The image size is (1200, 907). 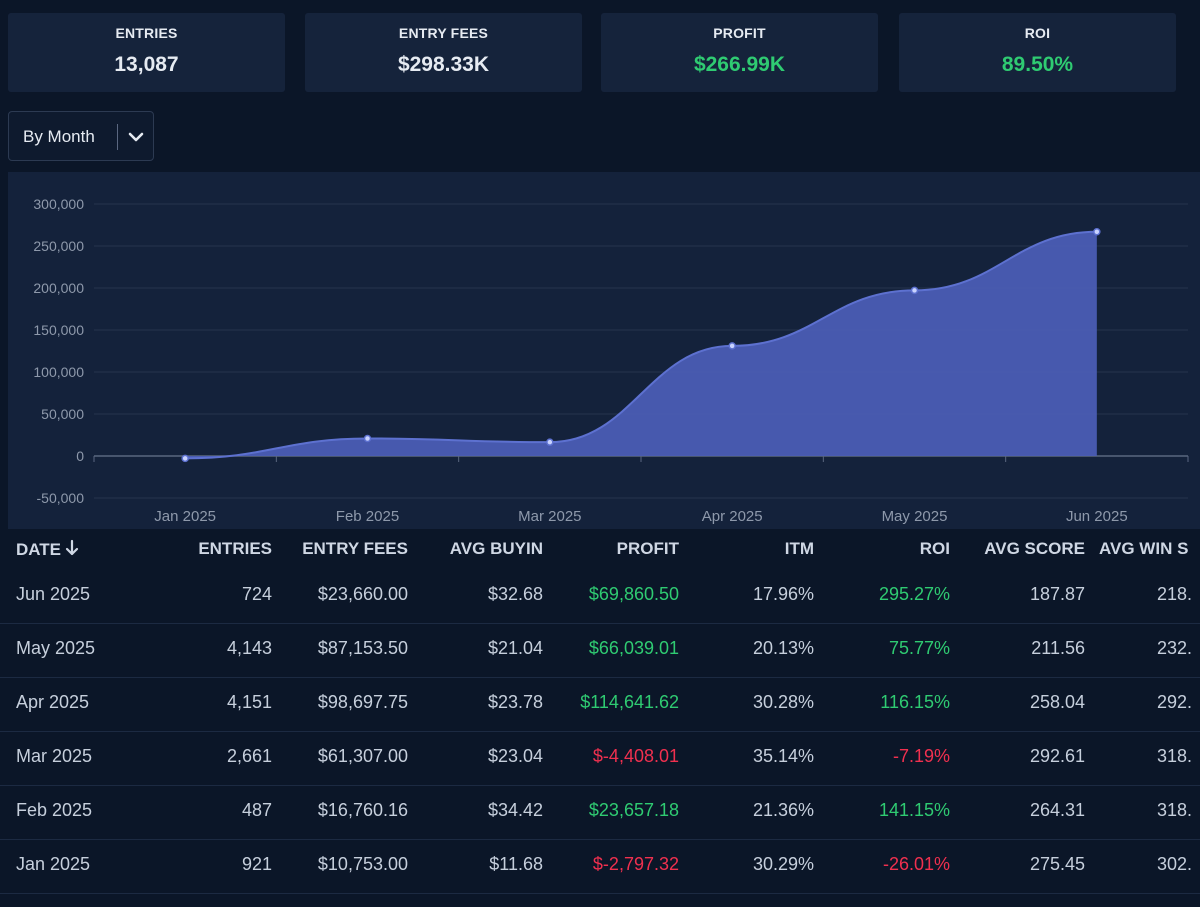 What do you see at coordinates (1175, 702) in the screenshot?
I see `cell-avg-win-score: 292.` at bounding box center [1175, 702].